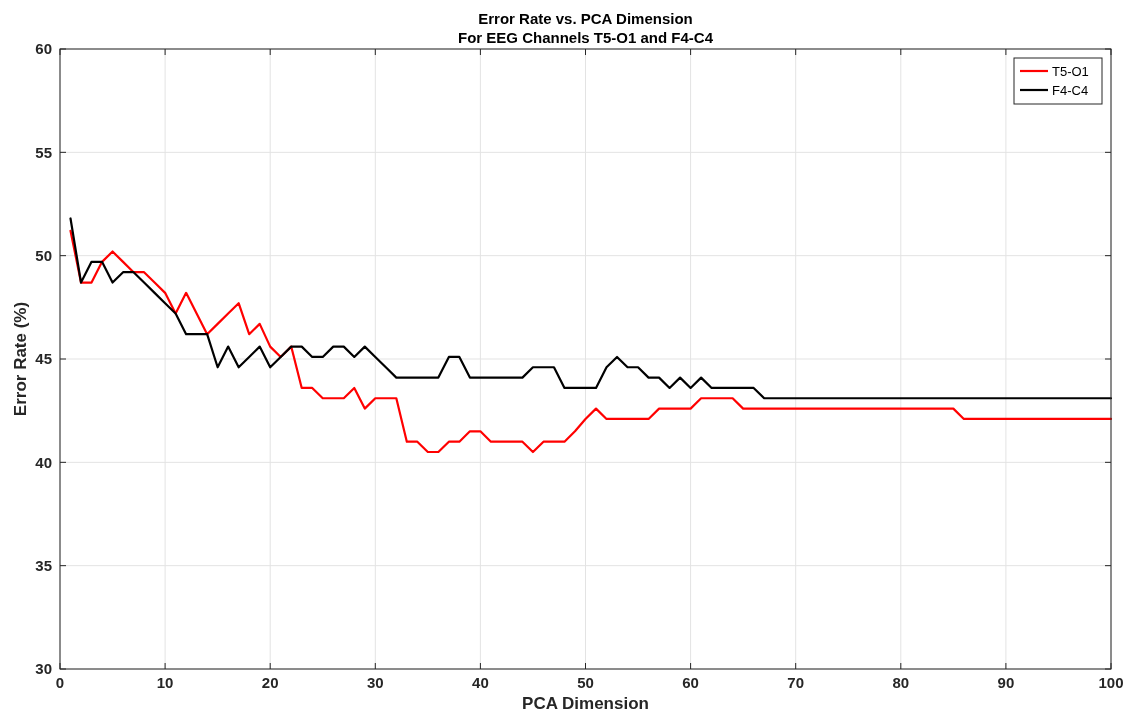  I want to click on y-tick-label: 45, so click(43, 359).